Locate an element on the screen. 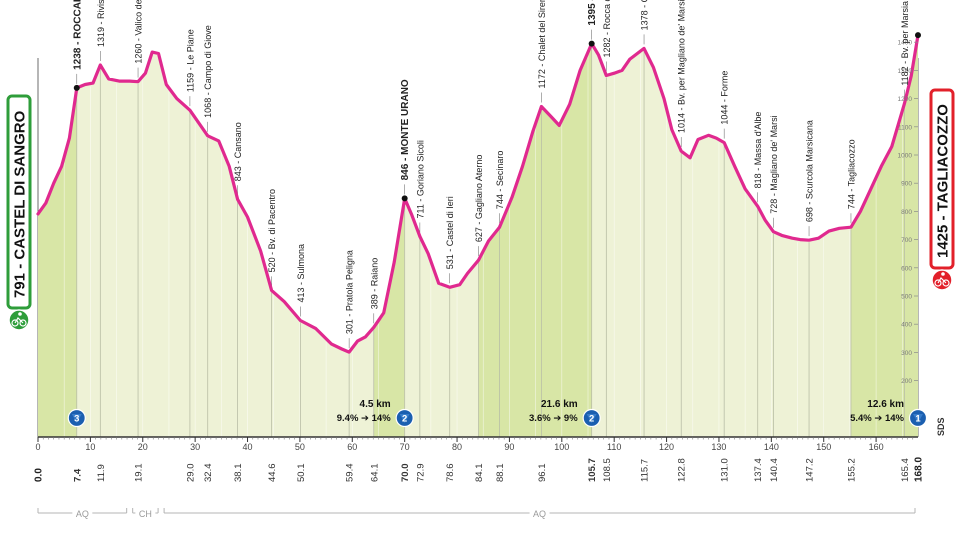 This screenshot has width=960, height=540. x-tick-label-30: 30 is located at coordinates (195, 447).